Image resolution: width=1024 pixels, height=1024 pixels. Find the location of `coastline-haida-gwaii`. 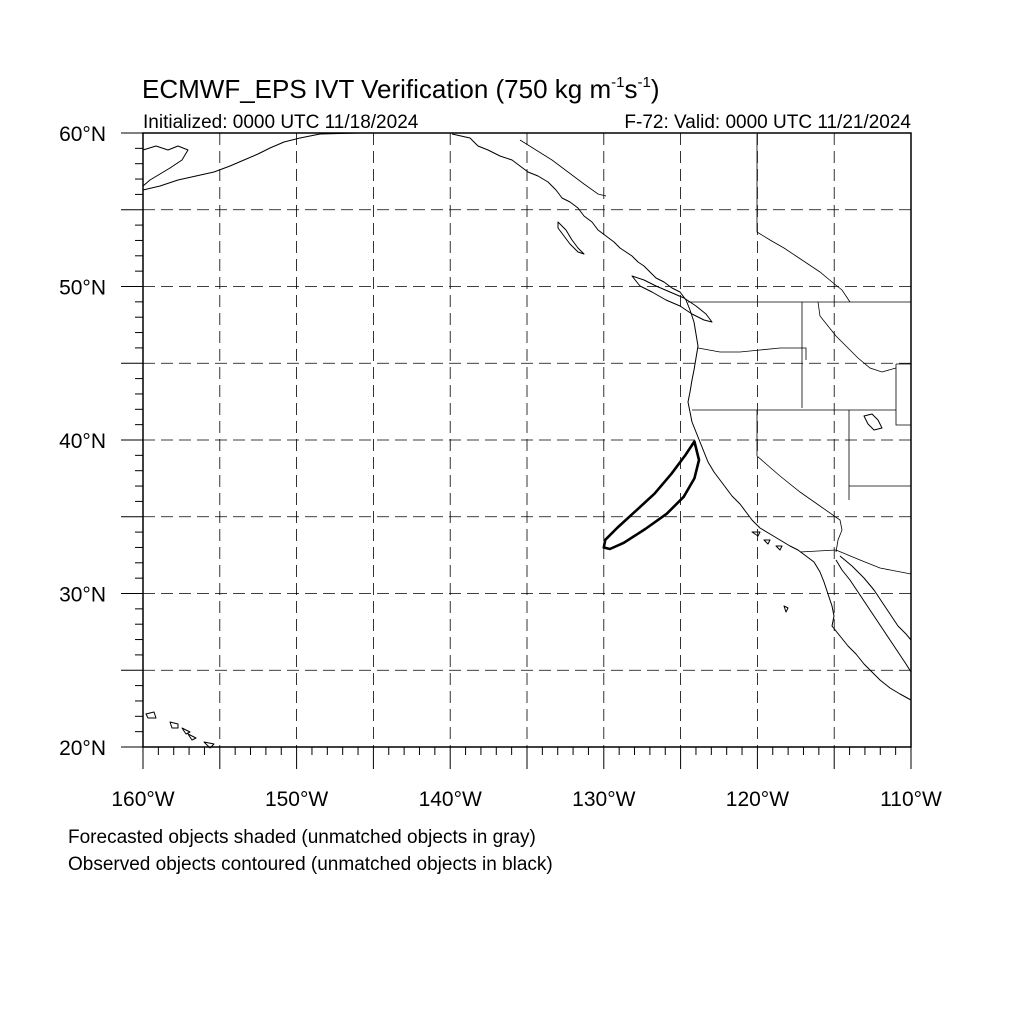

coastline-haida-gwaii is located at coordinates (571, 238).